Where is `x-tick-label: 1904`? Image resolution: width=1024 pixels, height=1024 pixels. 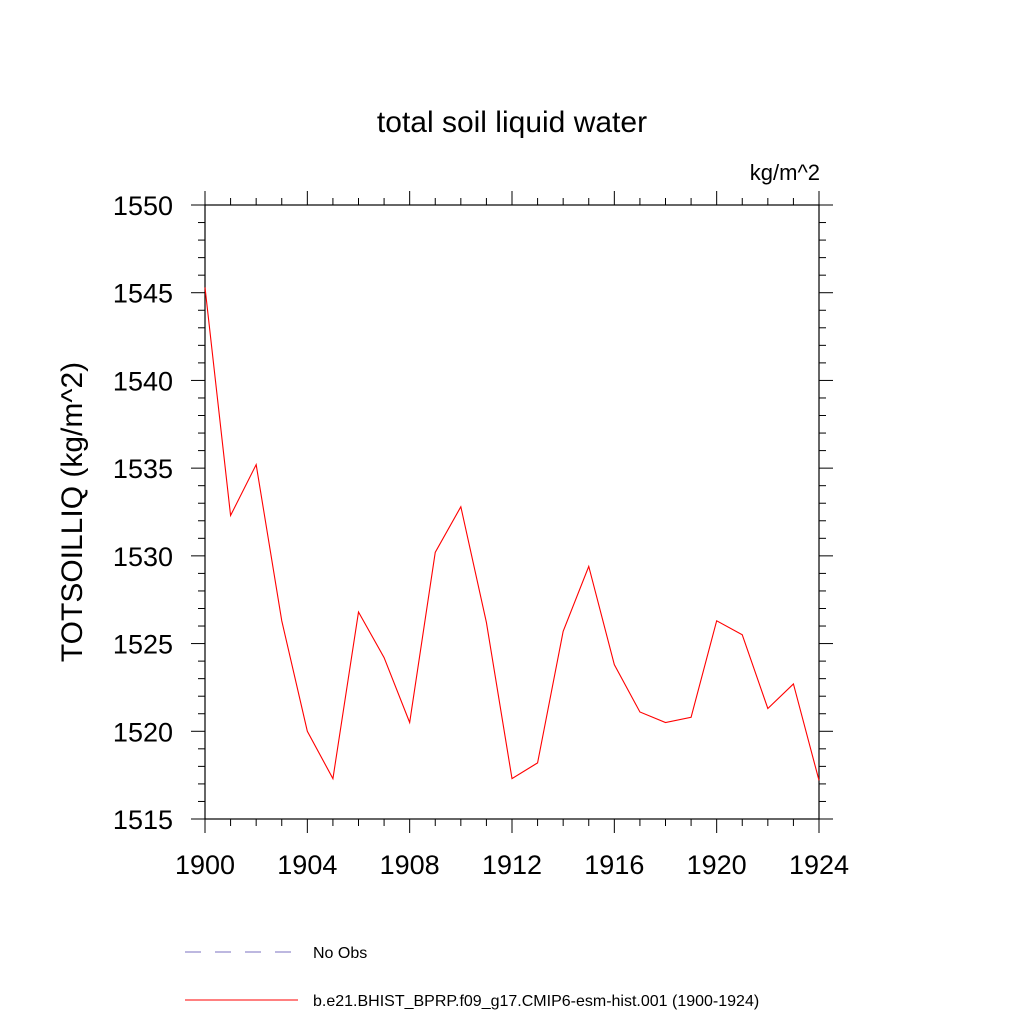 x-tick-label: 1904 is located at coordinates (307, 865).